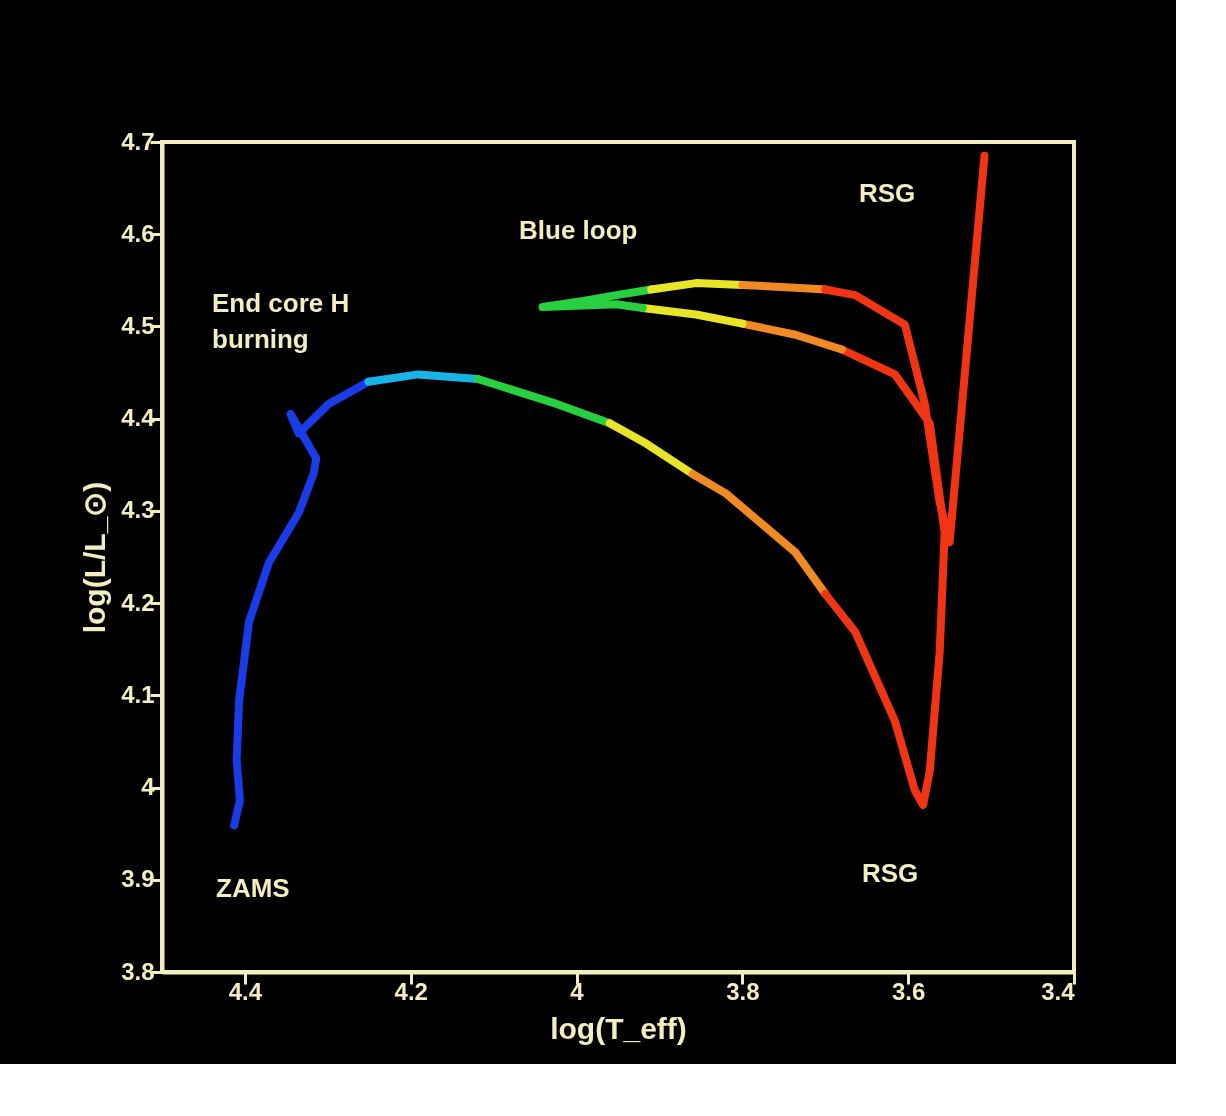 The image size is (1226, 1116). Describe the element at coordinates (411, 991) in the screenshot. I see `x-tick-label: 4.2` at that location.